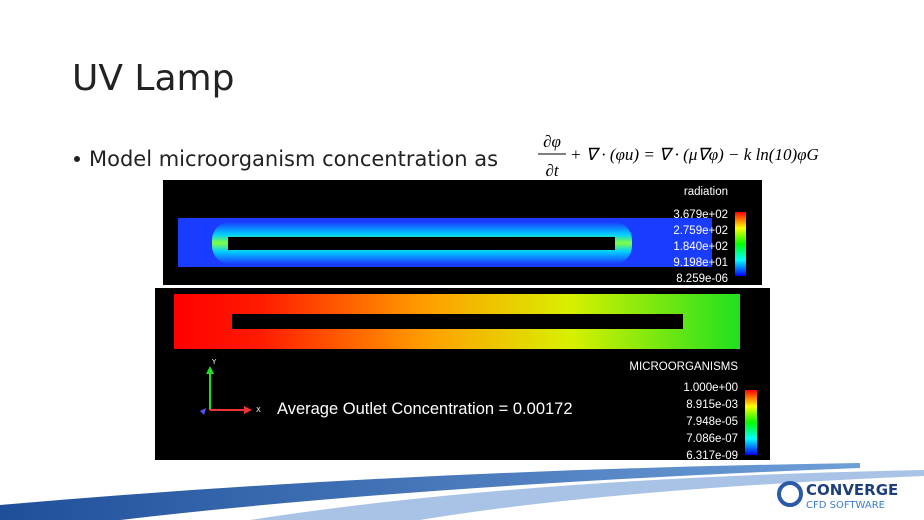 This screenshot has width=924, height=520. I want to click on panel-label: radiation, so click(706, 192).